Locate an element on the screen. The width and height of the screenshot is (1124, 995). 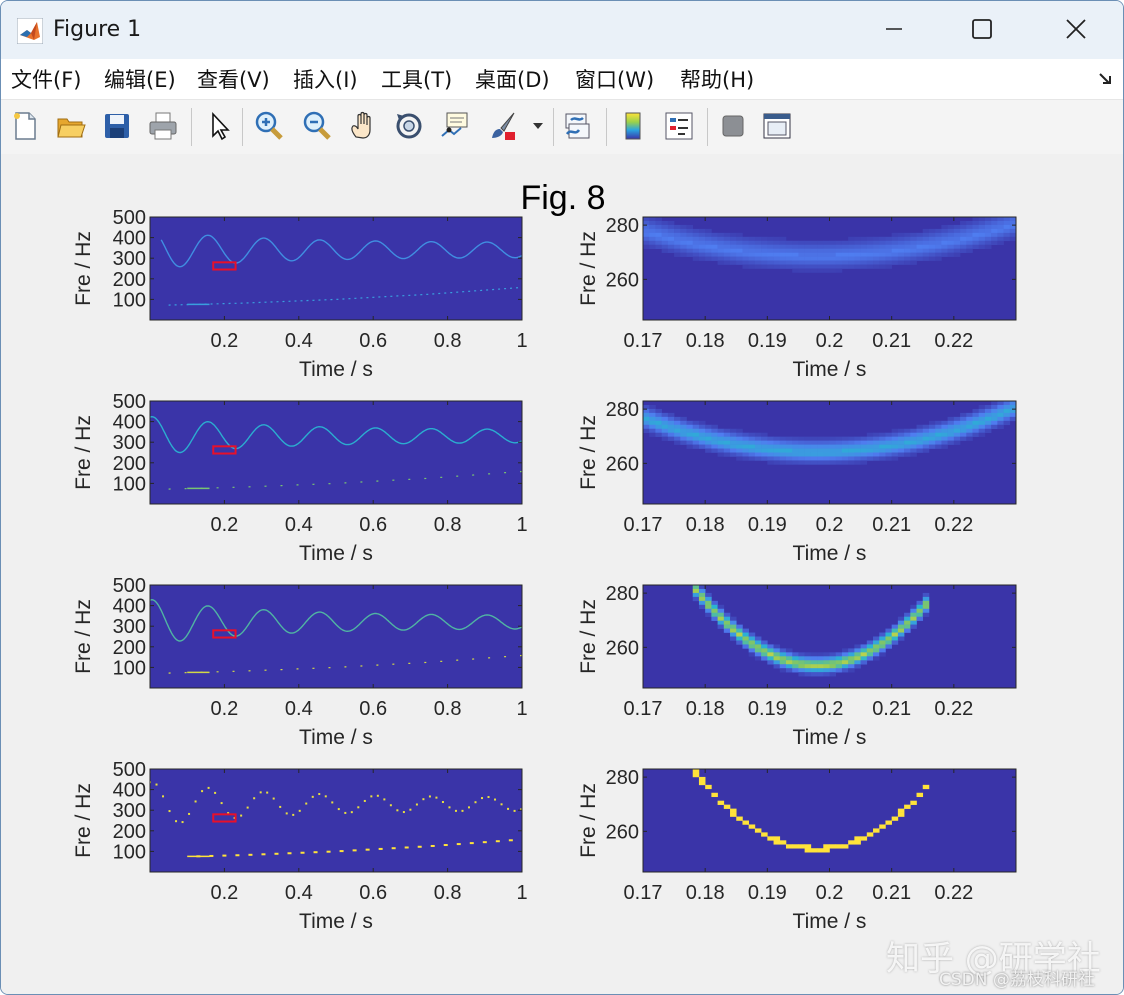
open-file-button is located at coordinates (71, 126).